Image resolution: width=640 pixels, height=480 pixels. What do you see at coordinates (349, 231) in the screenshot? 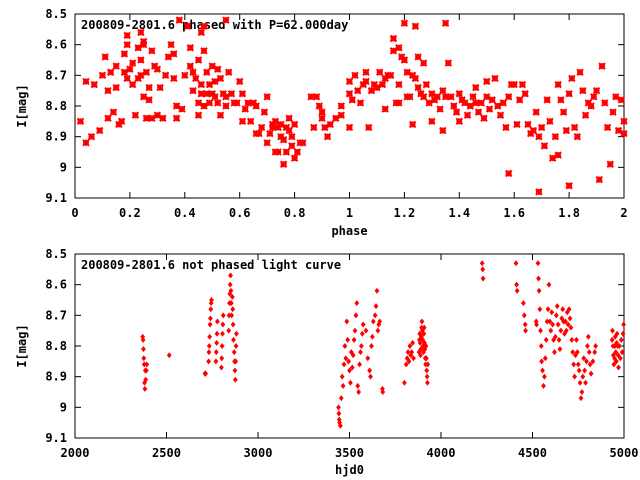
I see `x-axis-label: phase` at bounding box center [349, 231].